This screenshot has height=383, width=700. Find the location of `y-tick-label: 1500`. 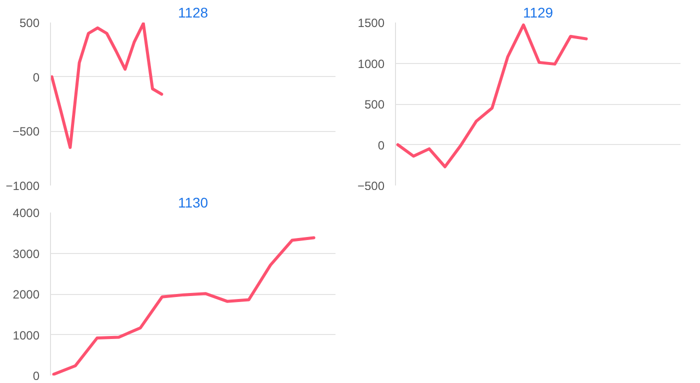

y-tick-label: 1500 is located at coordinates (371, 23).